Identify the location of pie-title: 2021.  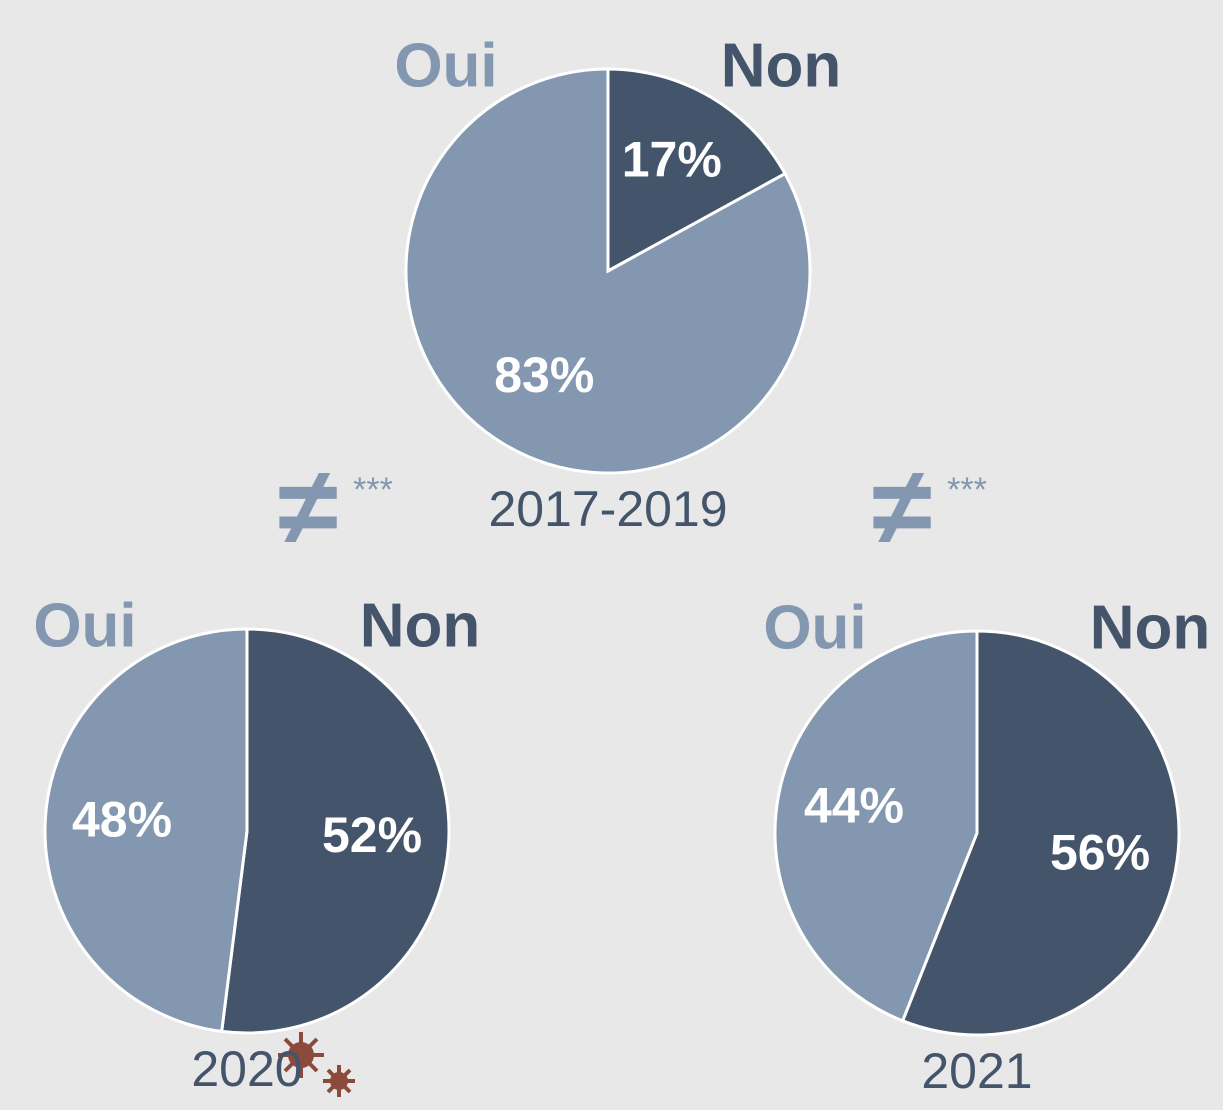
(976, 1071).